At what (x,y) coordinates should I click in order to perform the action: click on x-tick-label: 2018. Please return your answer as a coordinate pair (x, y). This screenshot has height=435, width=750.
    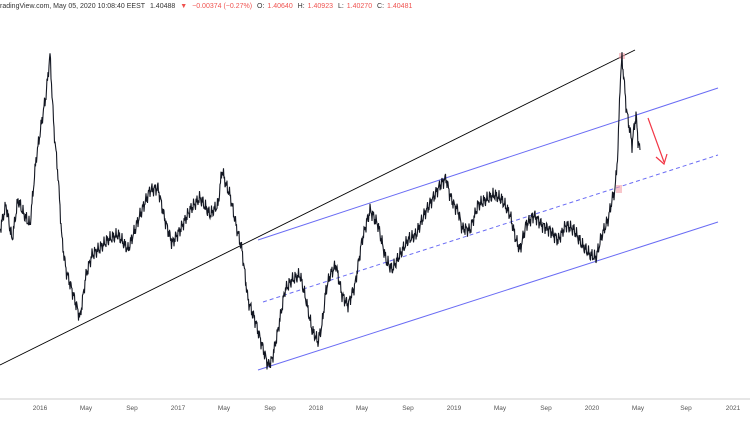
    Looking at the image, I should click on (316, 408).